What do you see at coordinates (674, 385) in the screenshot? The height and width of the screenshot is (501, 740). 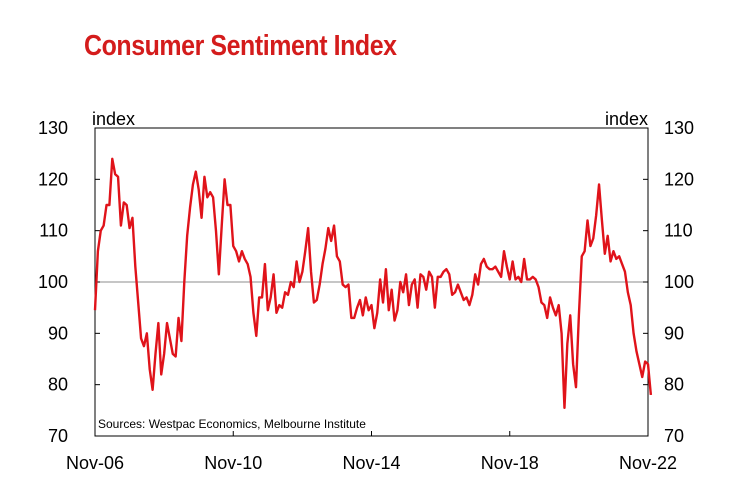 I see `y-tick-label-right: 80` at bounding box center [674, 385].